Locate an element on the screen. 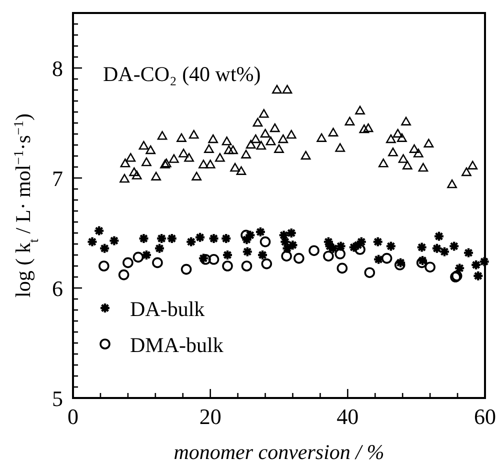  y-tick-label: 8 is located at coordinates (57, 68).